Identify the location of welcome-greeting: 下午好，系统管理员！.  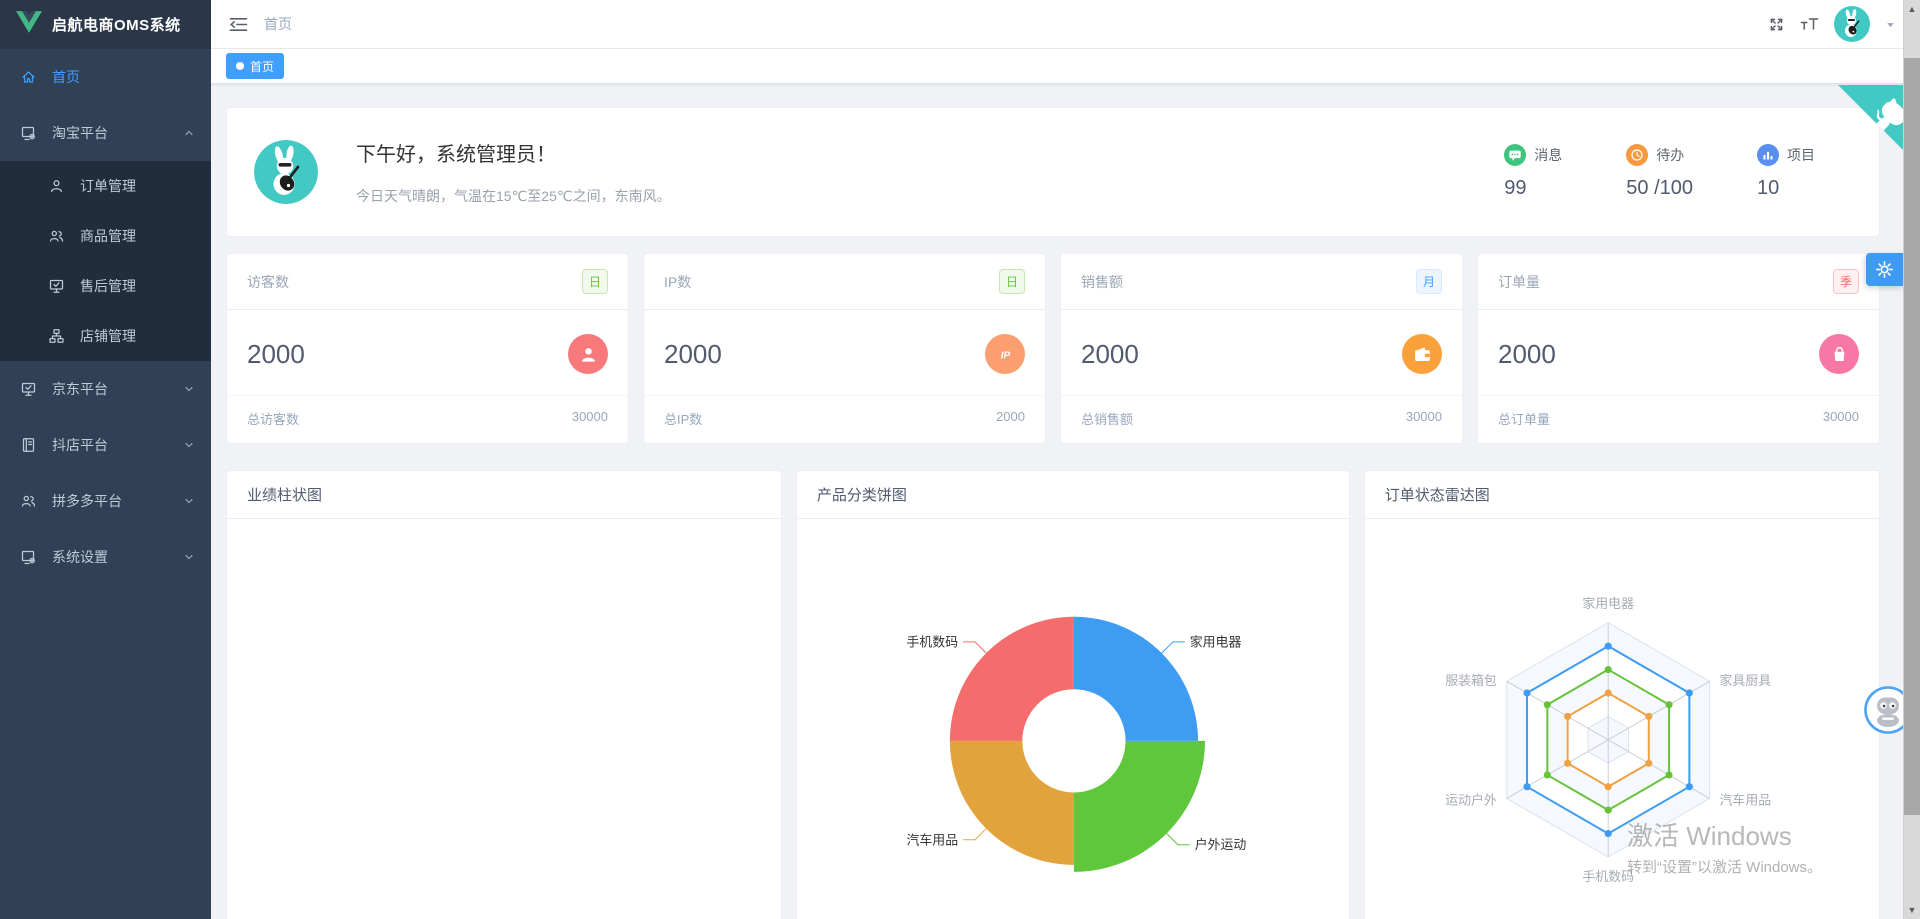
(456, 155).